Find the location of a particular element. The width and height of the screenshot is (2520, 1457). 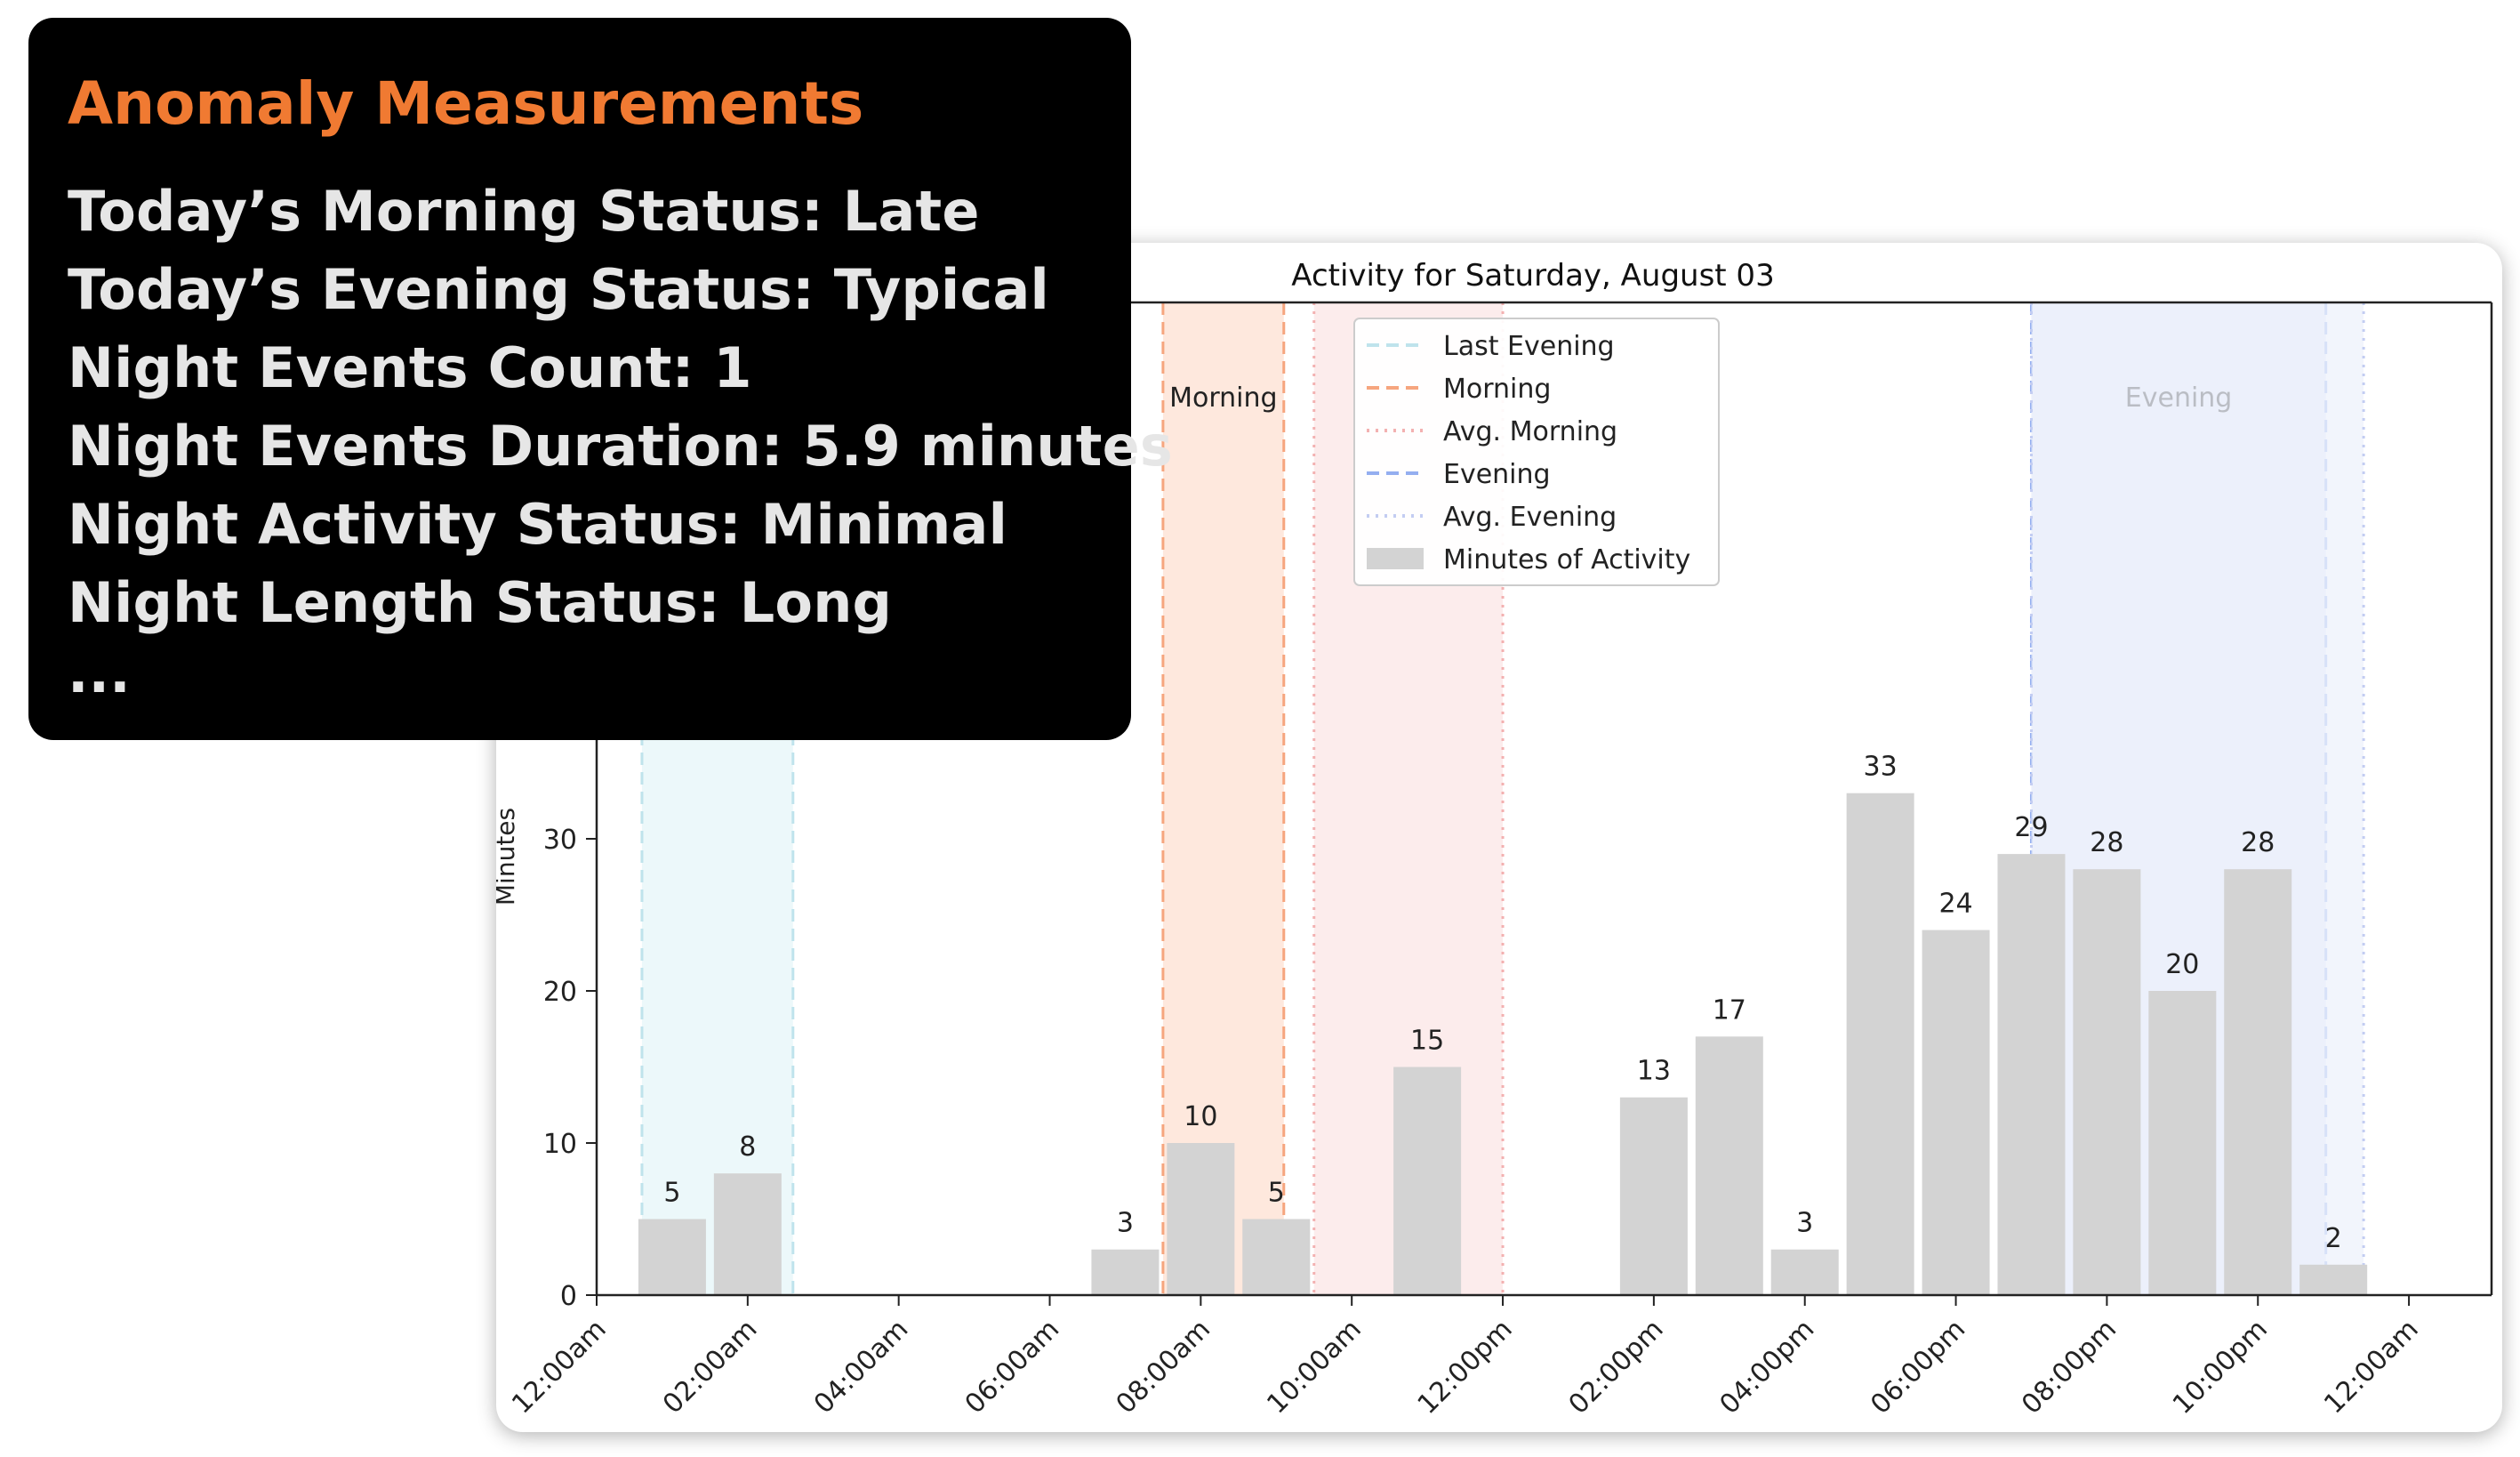

bar-value-label-2: 3 is located at coordinates (1125, 1223).